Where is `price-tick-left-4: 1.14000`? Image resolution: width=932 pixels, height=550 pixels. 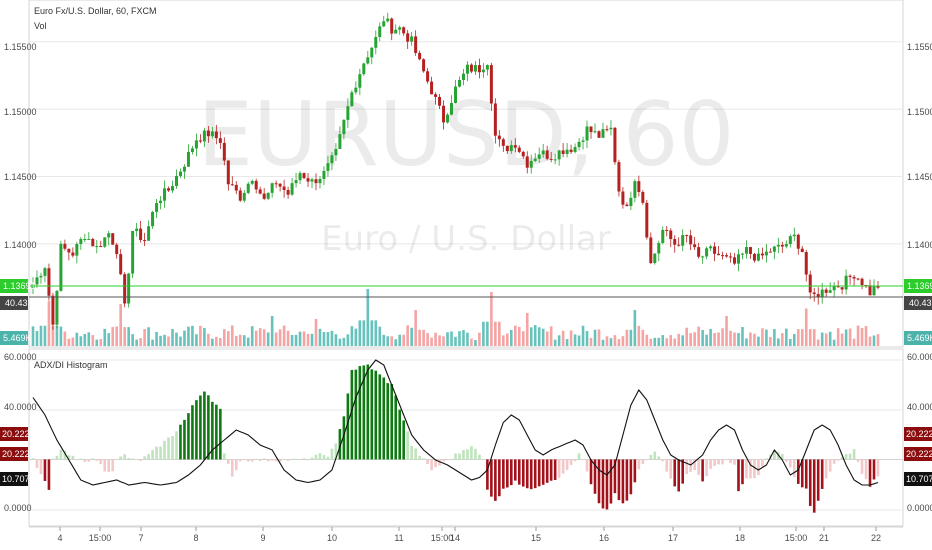 price-tick-left-4: 1.14000 is located at coordinates (20, 245).